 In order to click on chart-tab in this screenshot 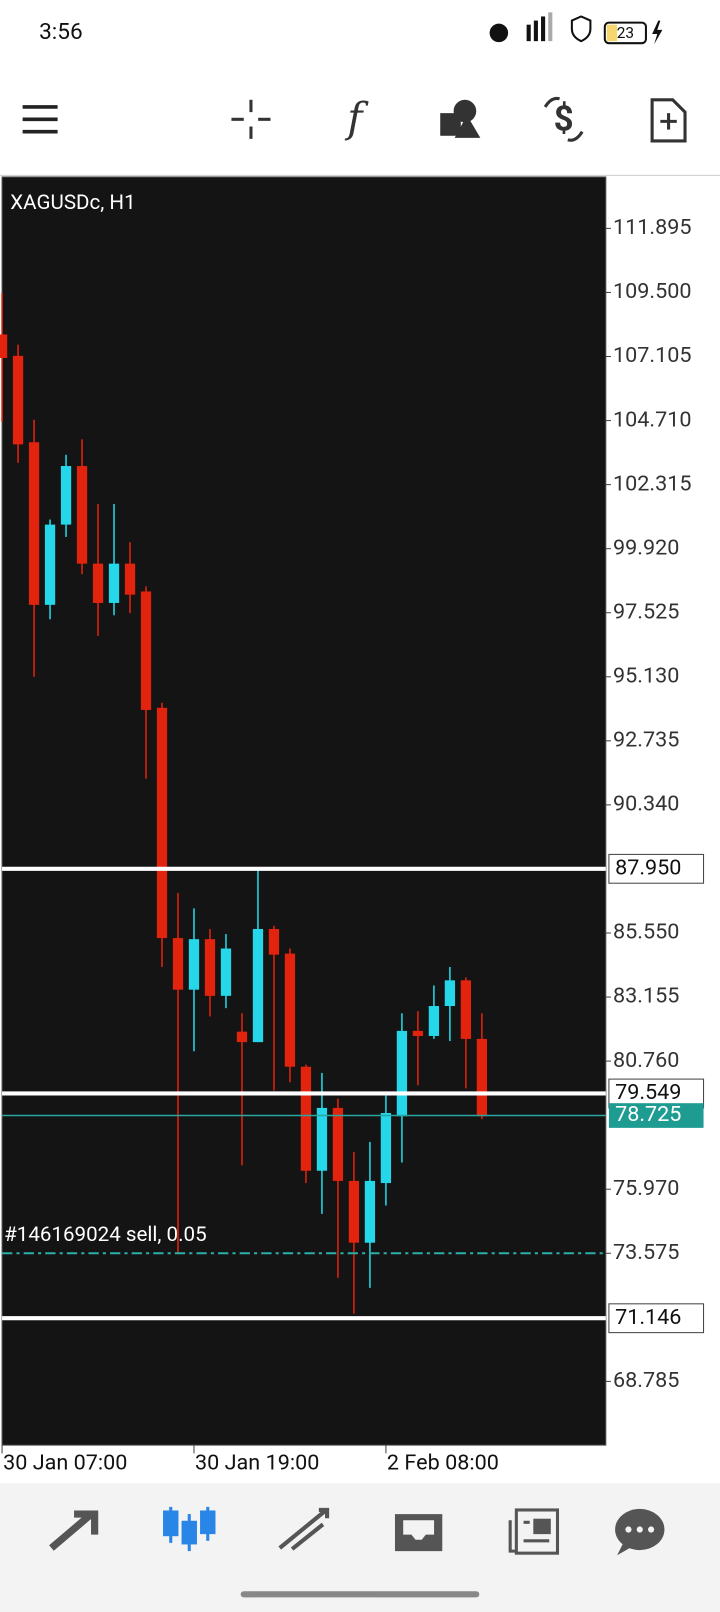, I will do `click(189, 1529)`.